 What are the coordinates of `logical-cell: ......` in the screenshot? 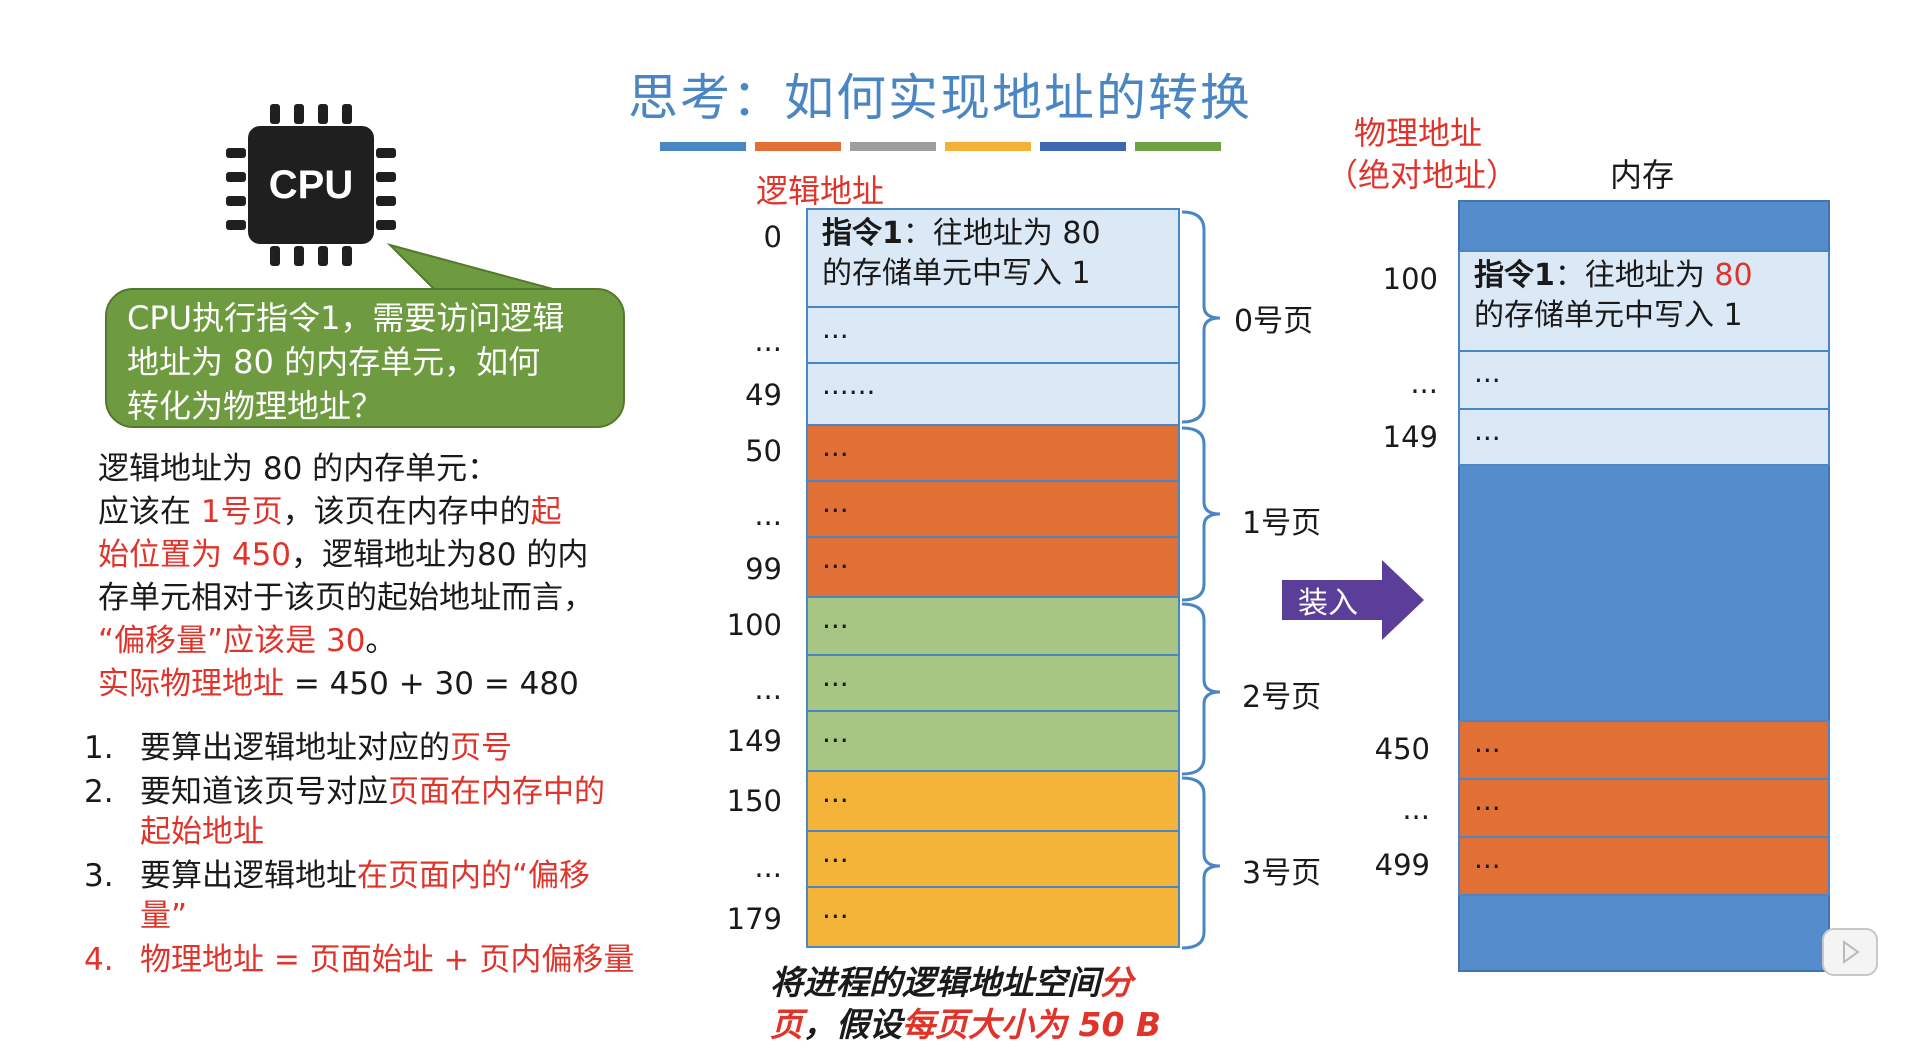 It's located at (993, 394).